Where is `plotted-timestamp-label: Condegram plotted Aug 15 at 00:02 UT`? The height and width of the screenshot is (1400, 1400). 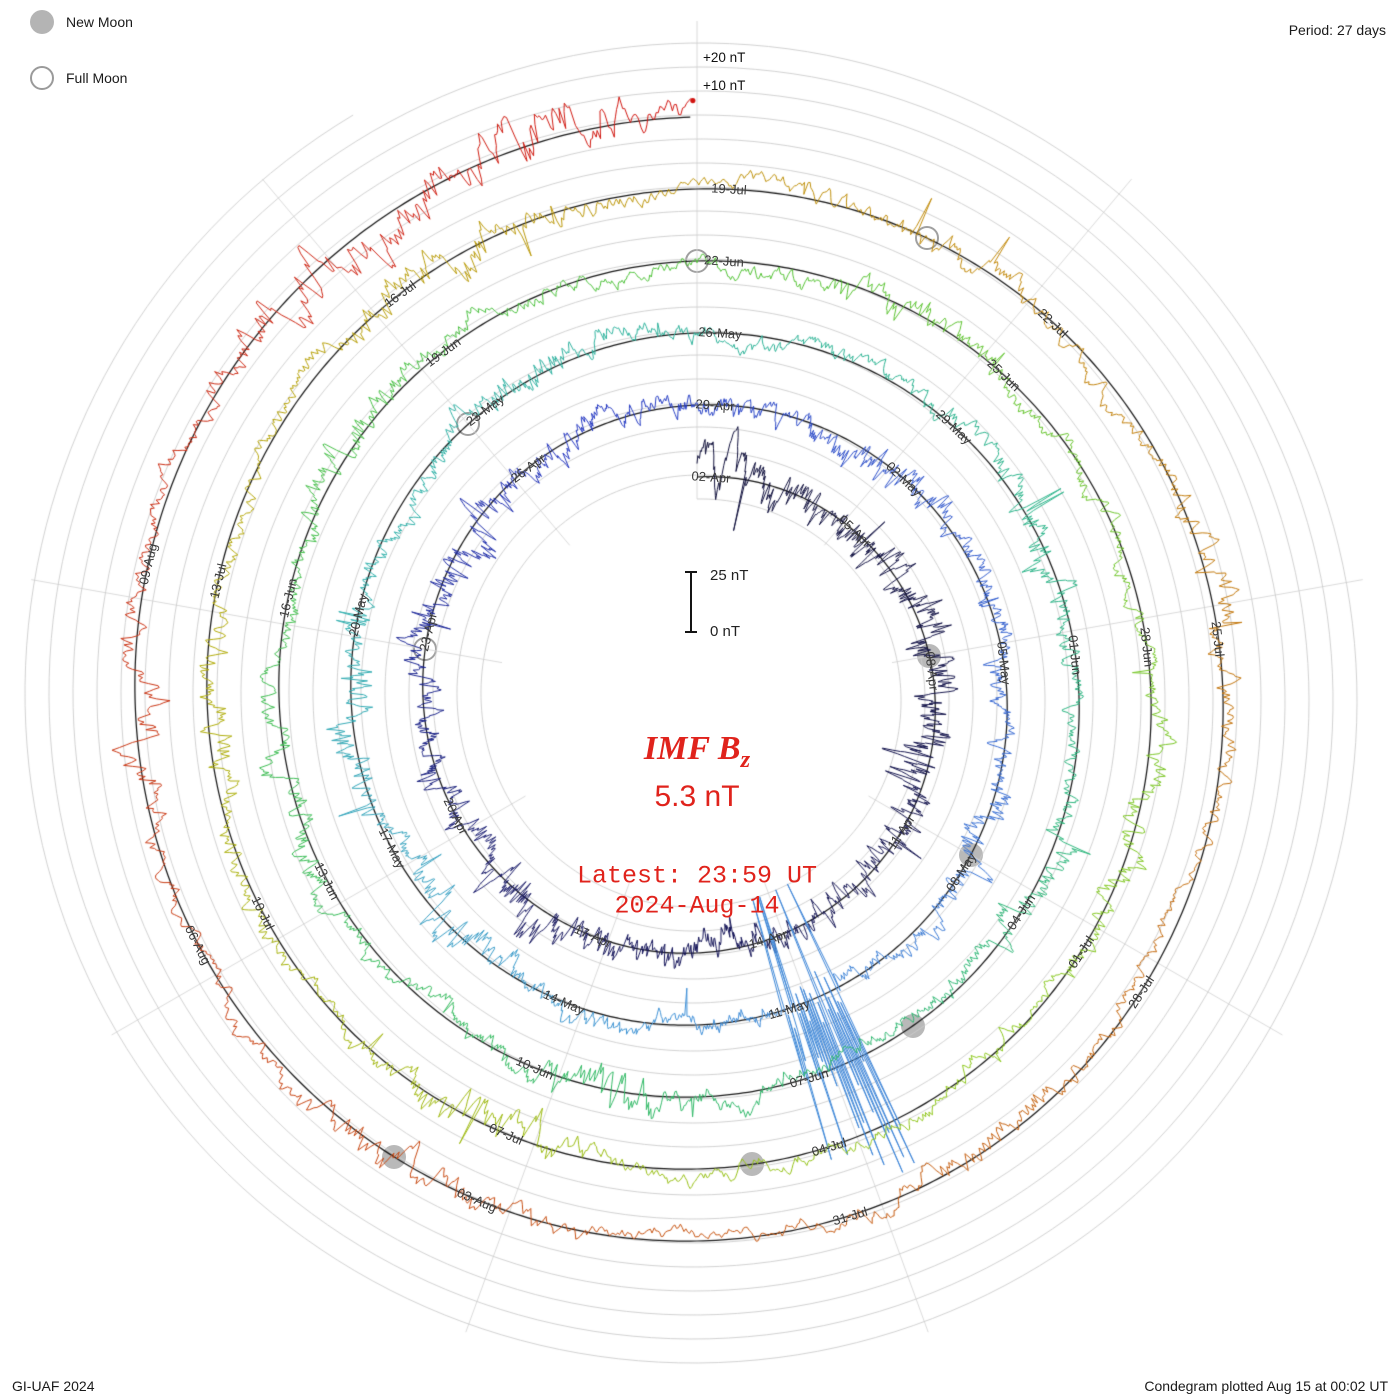 plotted-timestamp-label: Condegram plotted Aug 15 at 00:02 UT is located at coordinates (1266, 1386).